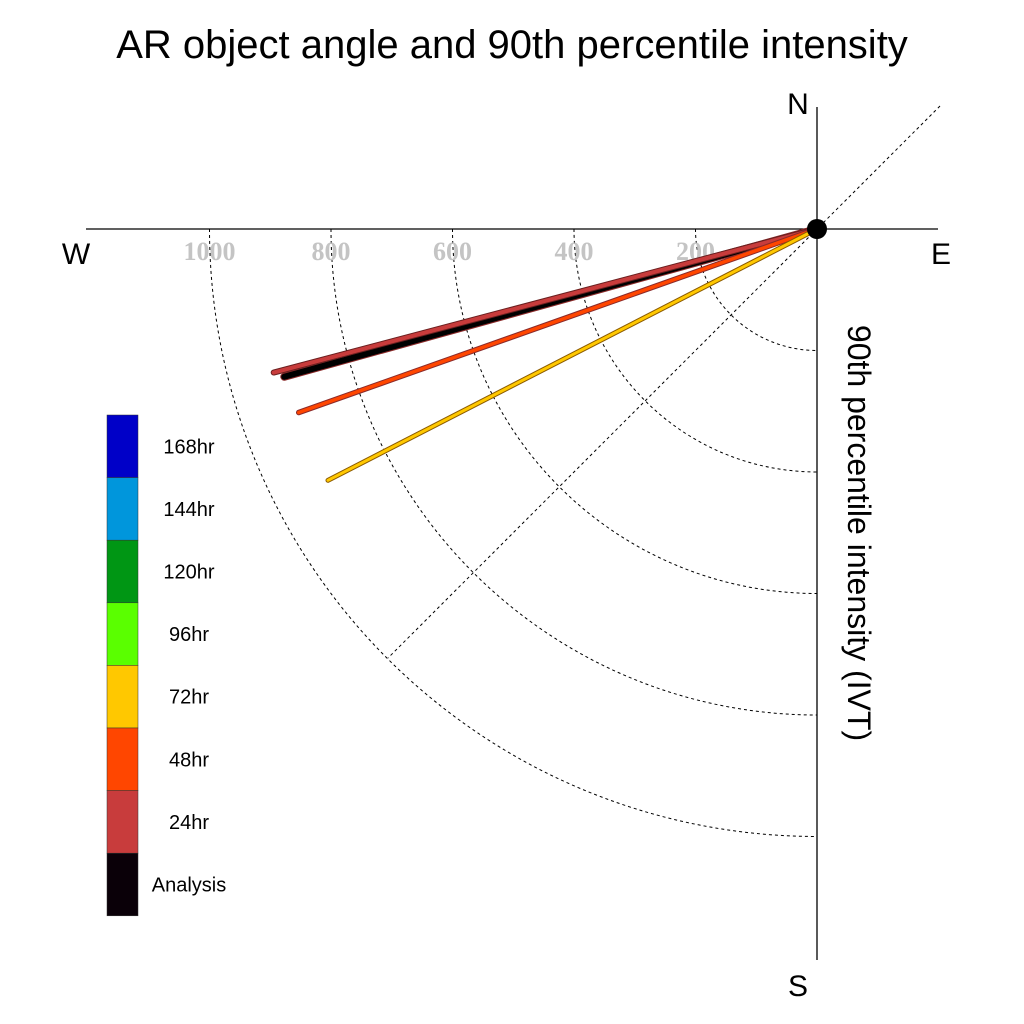 This screenshot has height=1024, width=1024. I want to click on series-vector-48hr, so click(557, 321).